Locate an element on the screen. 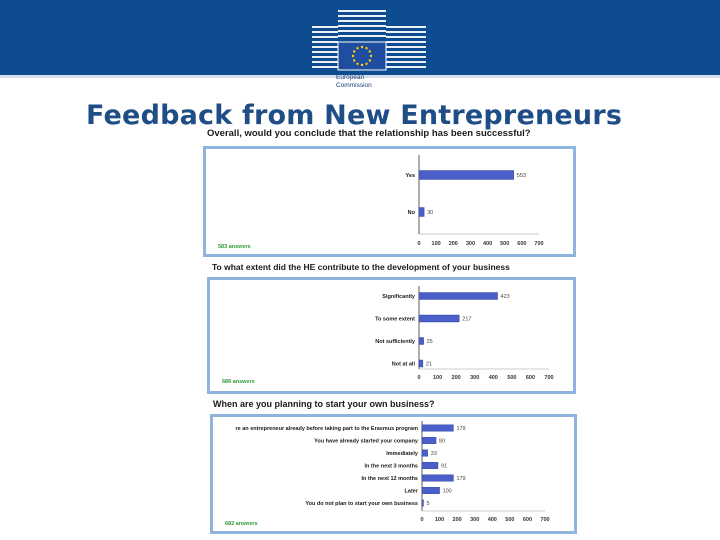 The width and height of the screenshot is (720, 540). logo-caption: European Commission is located at coordinates (354, 82).